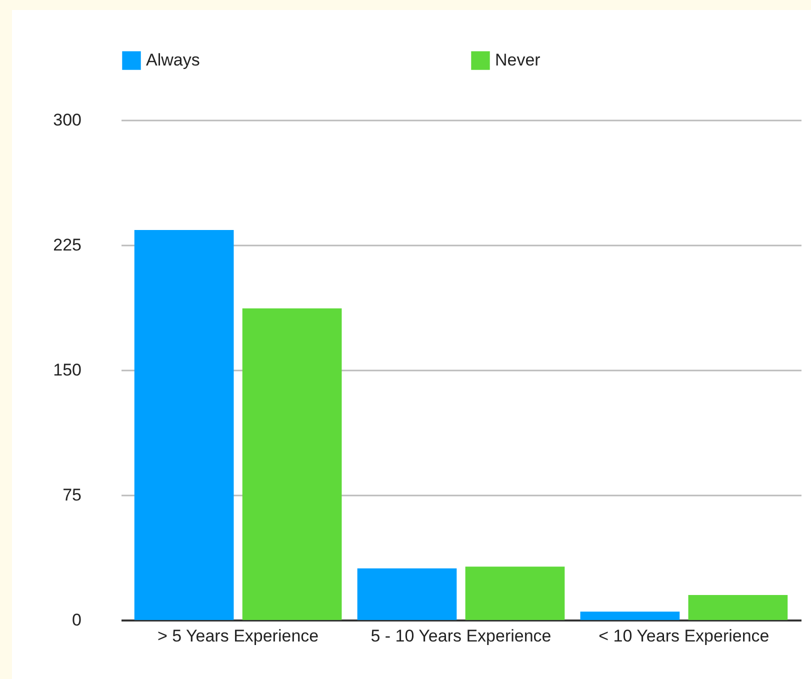 The height and width of the screenshot is (679, 811). Describe the element at coordinates (684, 636) in the screenshot. I see `x-tick-label: < 10 Years Experience` at that location.